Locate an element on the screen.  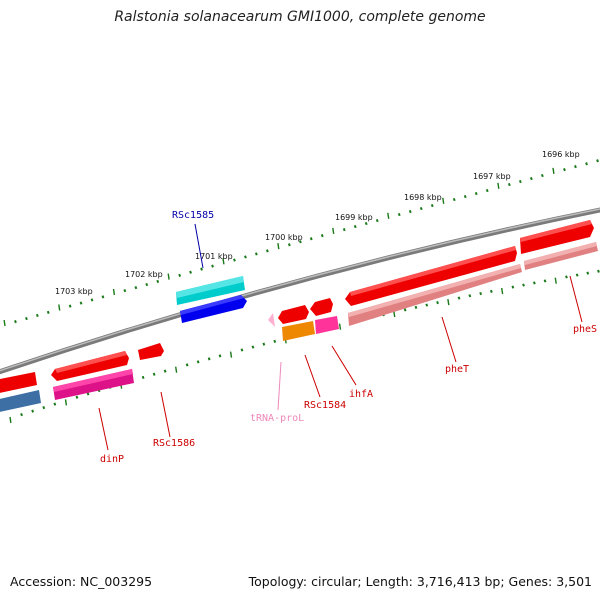
label-pheT: pheT is located at coordinates (457, 369).